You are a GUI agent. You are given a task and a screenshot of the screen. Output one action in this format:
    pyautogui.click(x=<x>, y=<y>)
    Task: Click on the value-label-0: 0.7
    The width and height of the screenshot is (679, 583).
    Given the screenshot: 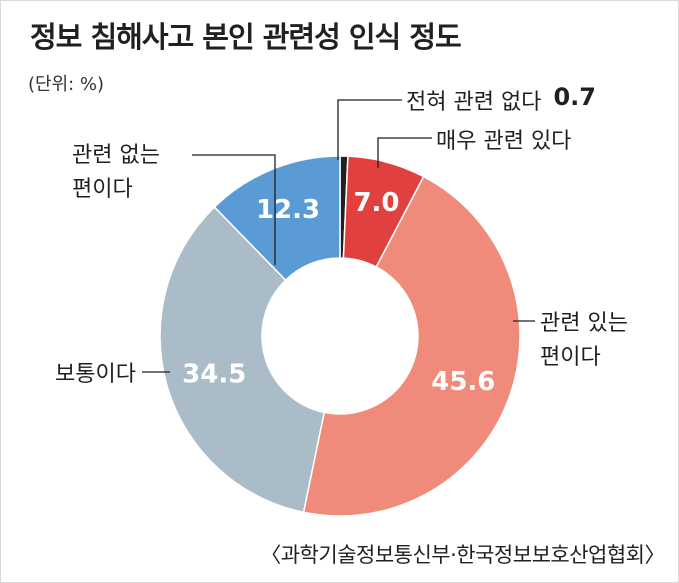 What is the action you would take?
    pyautogui.click(x=574, y=97)
    